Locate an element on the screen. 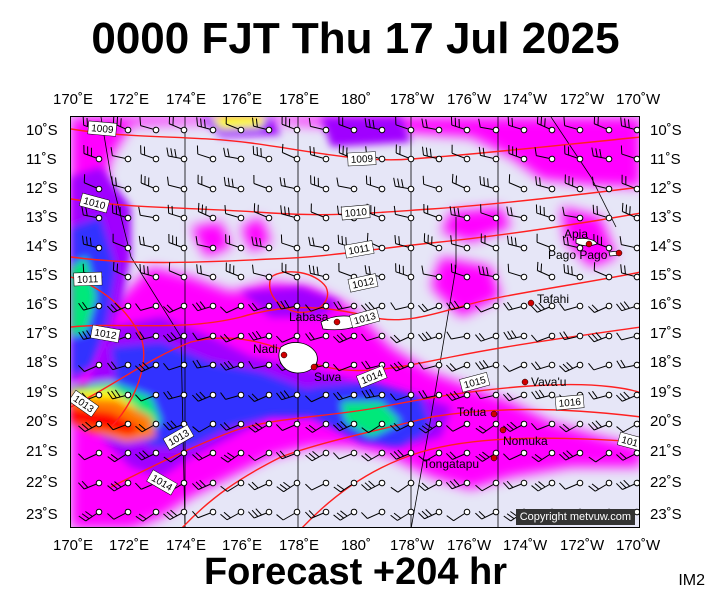  pago-pago-marker is located at coordinates (619, 253).